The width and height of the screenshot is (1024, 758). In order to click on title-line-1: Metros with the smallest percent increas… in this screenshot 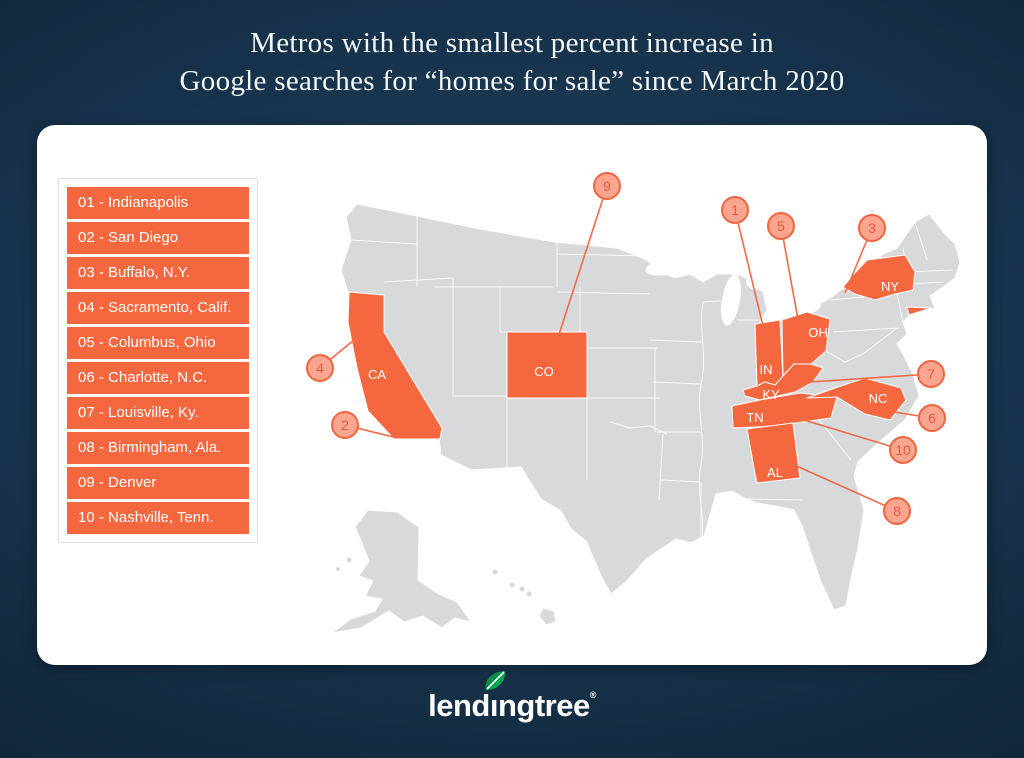, I will do `click(512, 43)`.